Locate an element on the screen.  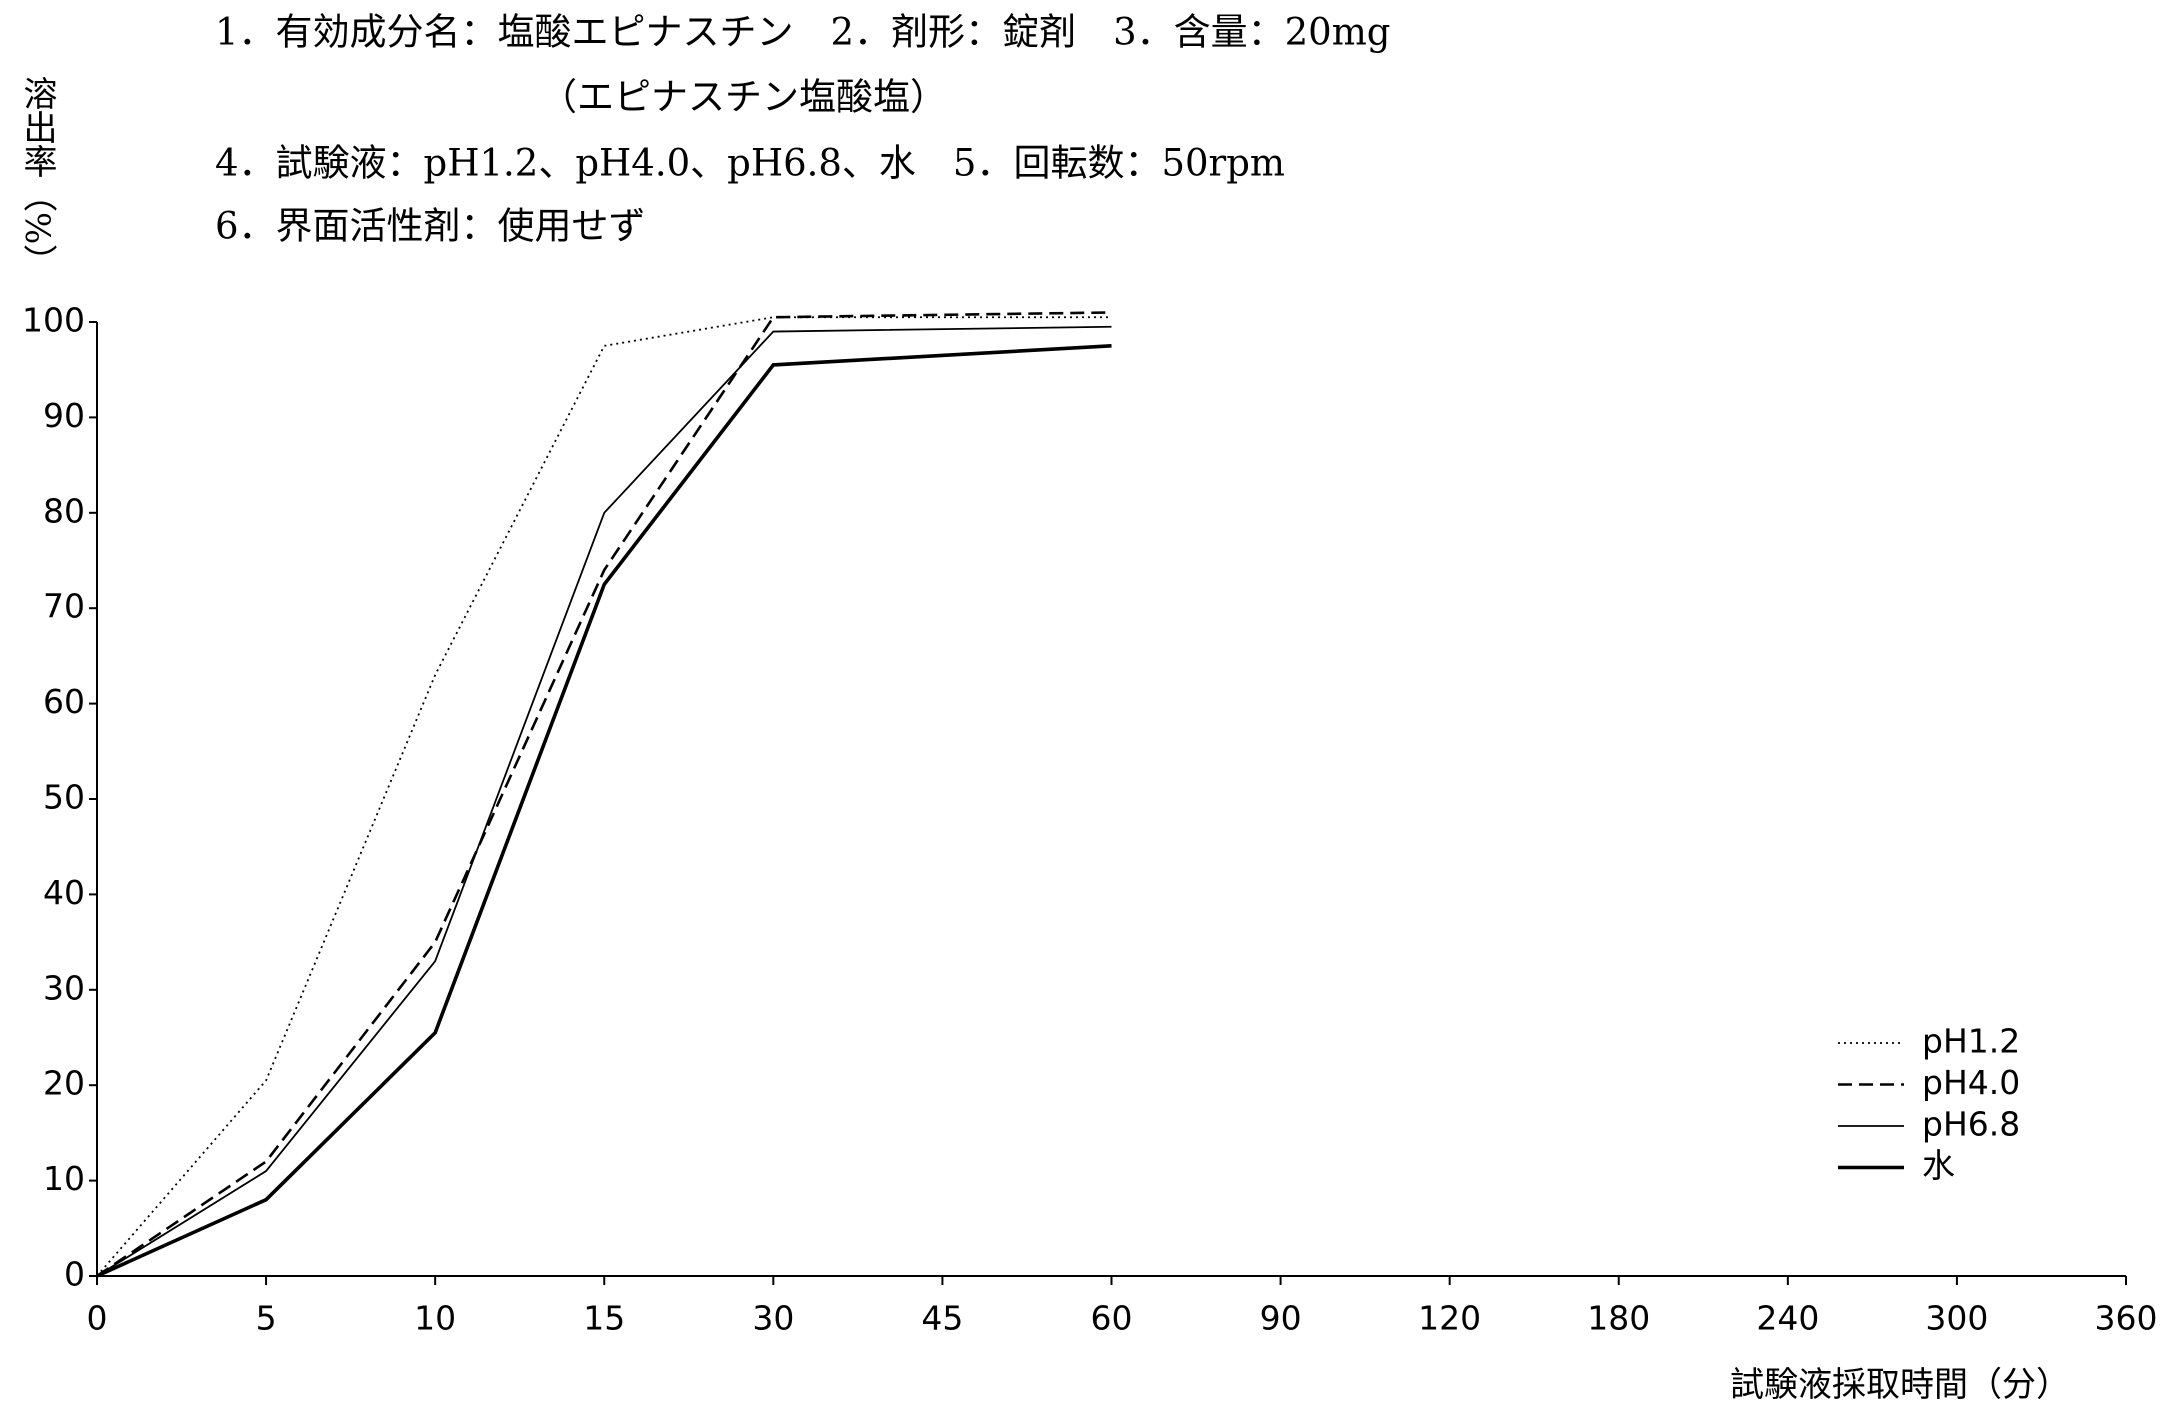
legend-label: pH1.2 is located at coordinates (1971, 1041).